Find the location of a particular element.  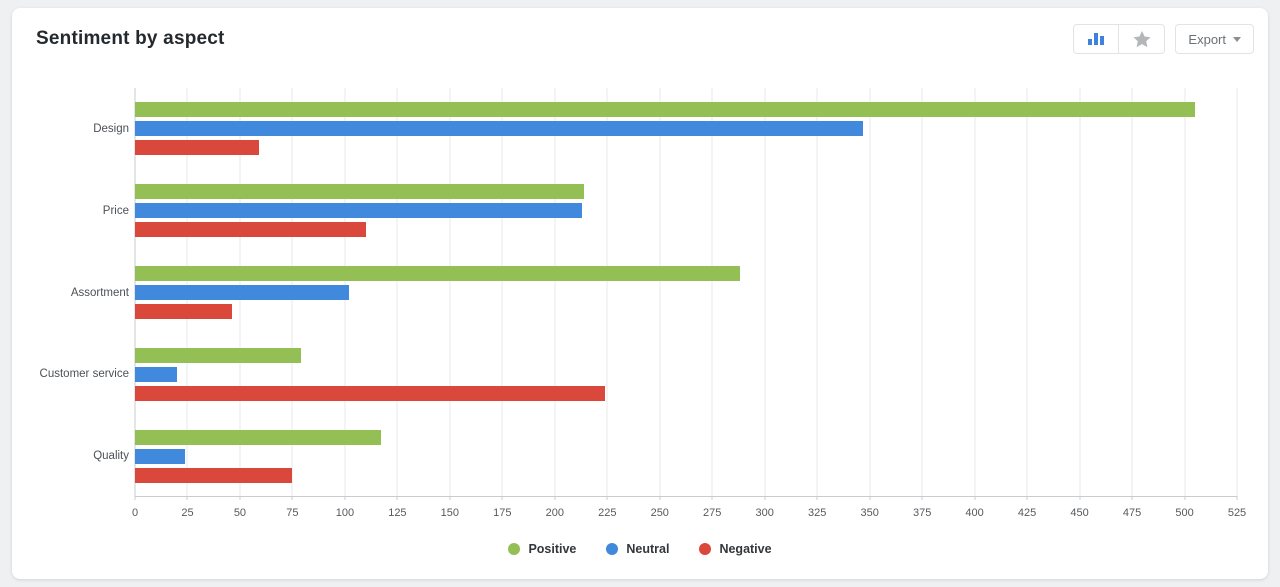

bar-neutral-assortment is located at coordinates (242, 292).